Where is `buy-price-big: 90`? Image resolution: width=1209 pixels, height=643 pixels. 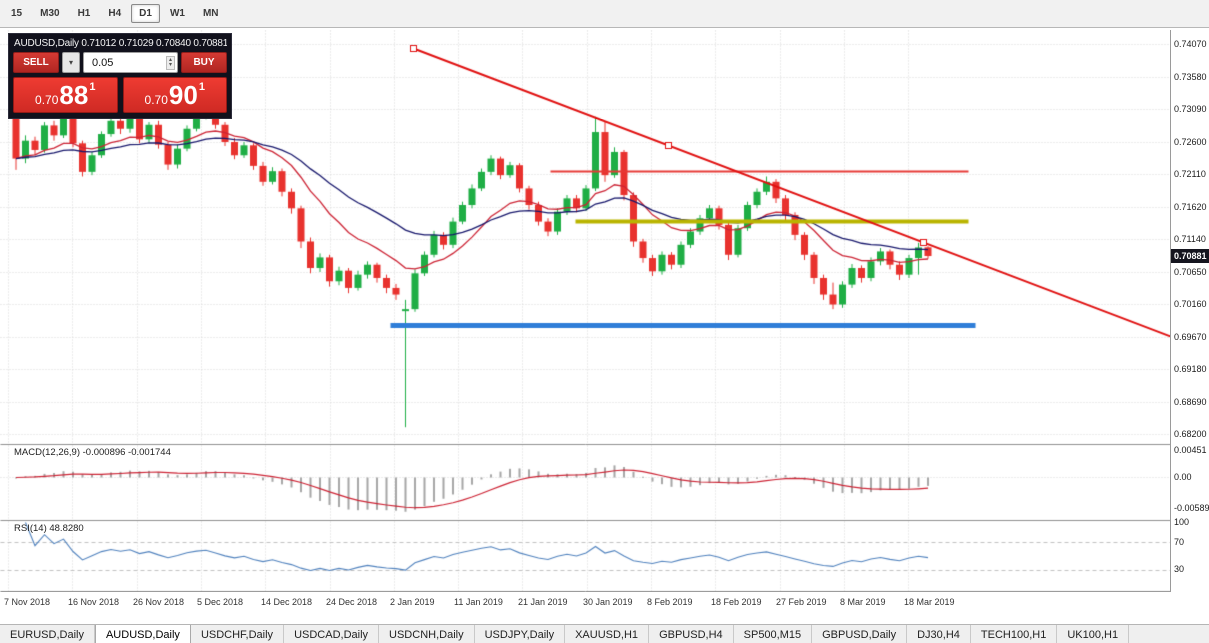 buy-price-big: 90 is located at coordinates (183, 95).